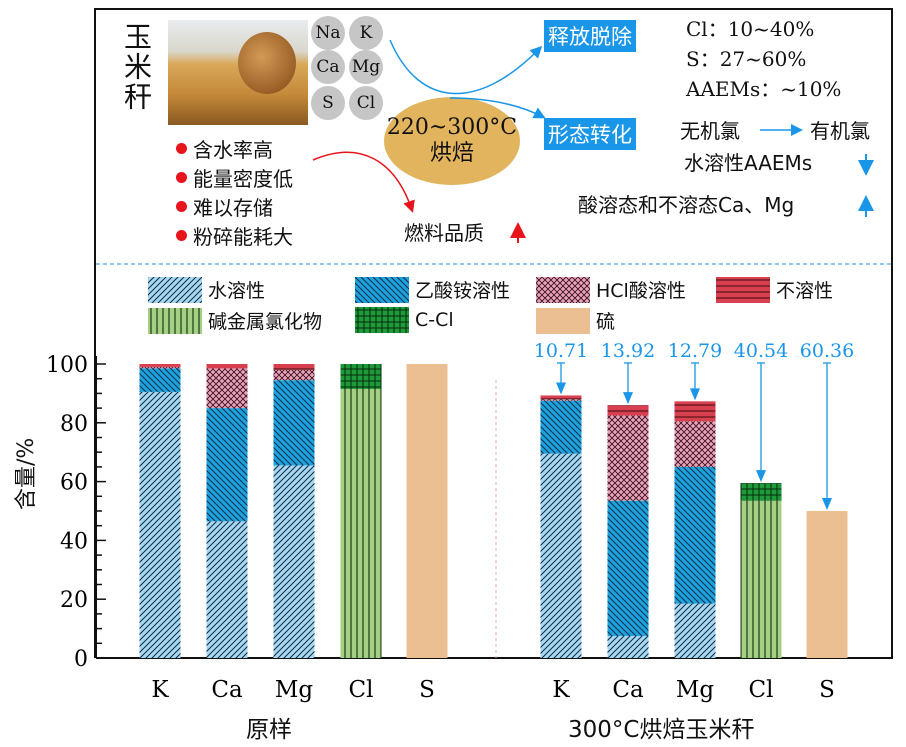  Describe the element at coordinates (74, 483) in the screenshot. I see `y-tick-label: 60` at that location.